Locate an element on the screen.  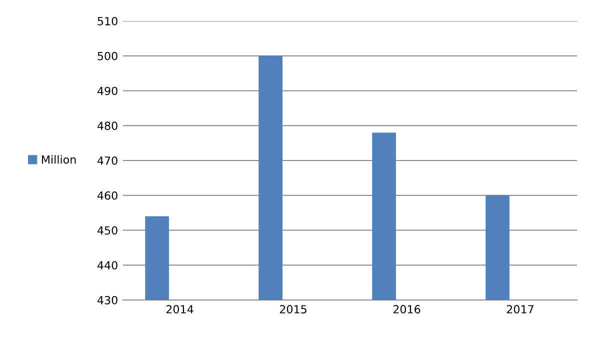
y-tick-label: 490 is located at coordinates (107, 91).